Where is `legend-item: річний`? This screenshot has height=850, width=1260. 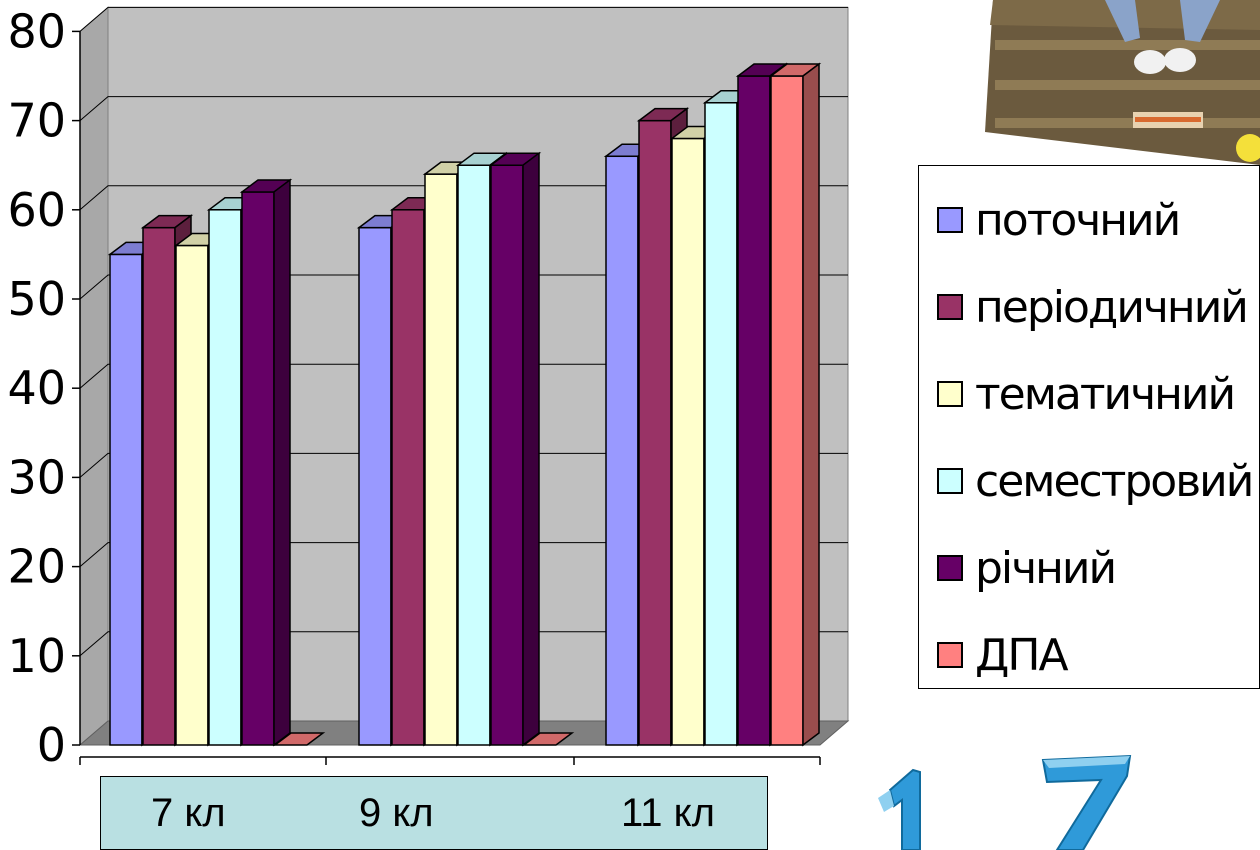
legend-item: річний is located at coordinates (1027, 568).